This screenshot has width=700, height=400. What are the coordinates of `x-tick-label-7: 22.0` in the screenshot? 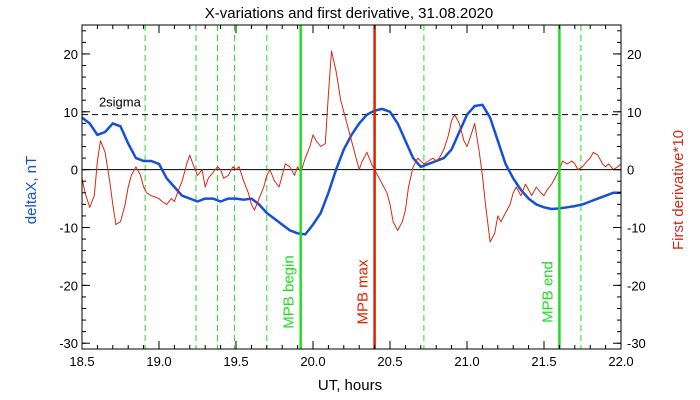 It's located at (620, 361).